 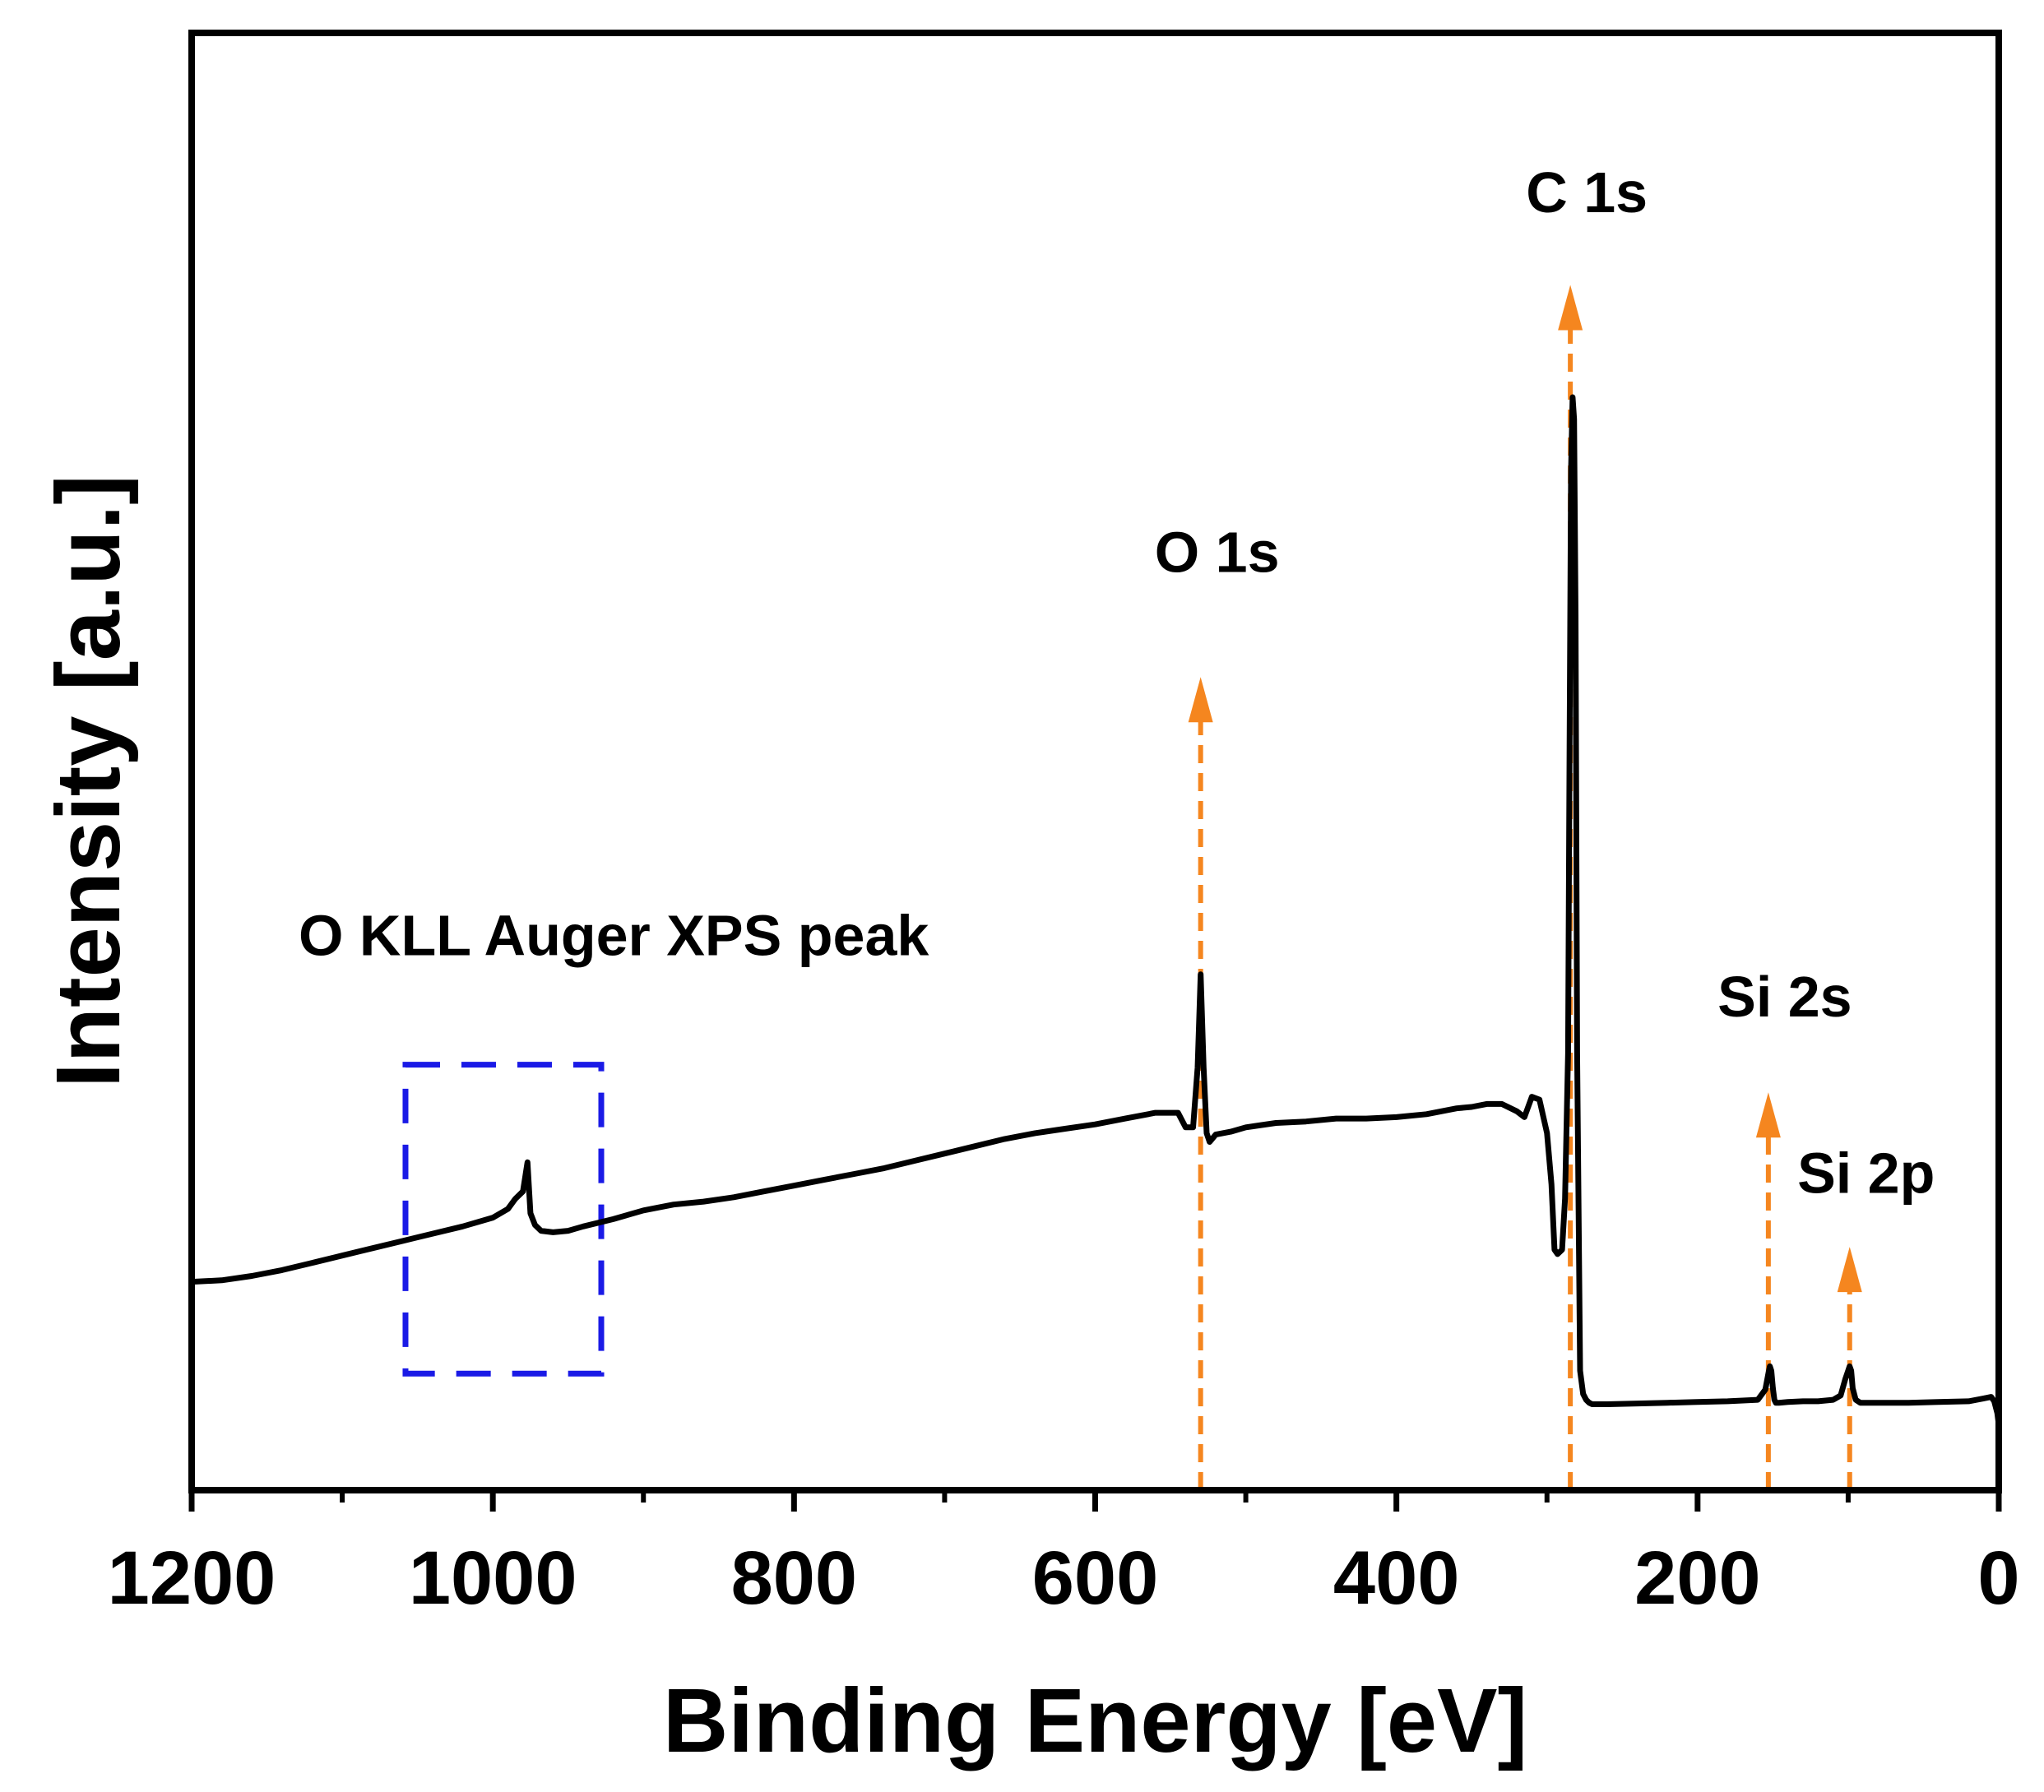 I want to click on peak-label: Si 2s, so click(x=1785, y=997).